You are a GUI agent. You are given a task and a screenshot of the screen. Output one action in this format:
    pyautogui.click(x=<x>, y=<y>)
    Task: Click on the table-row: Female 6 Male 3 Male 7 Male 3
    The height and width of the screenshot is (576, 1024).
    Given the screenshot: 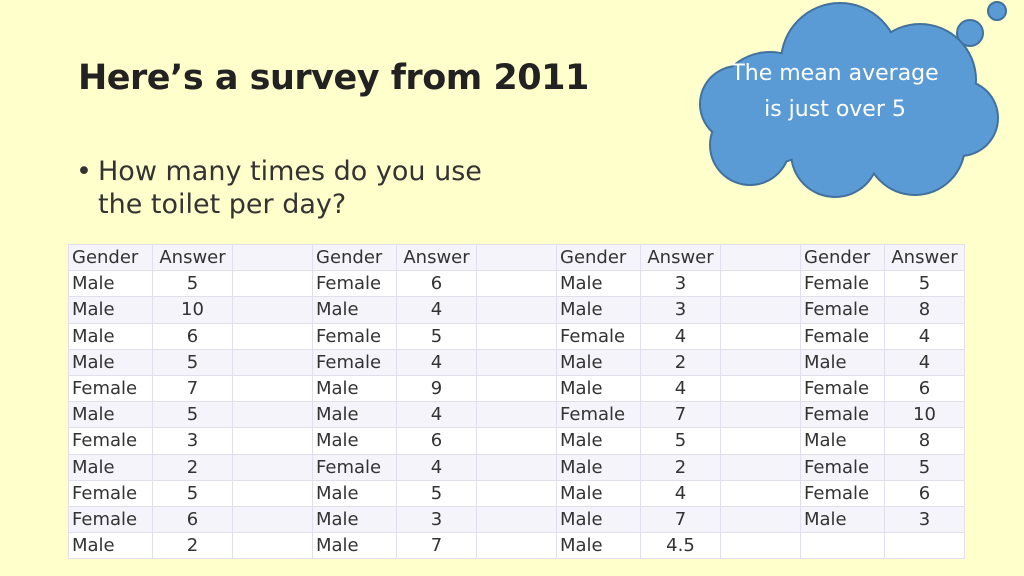 What is the action you would take?
    pyautogui.click(x=516, y=519)
    